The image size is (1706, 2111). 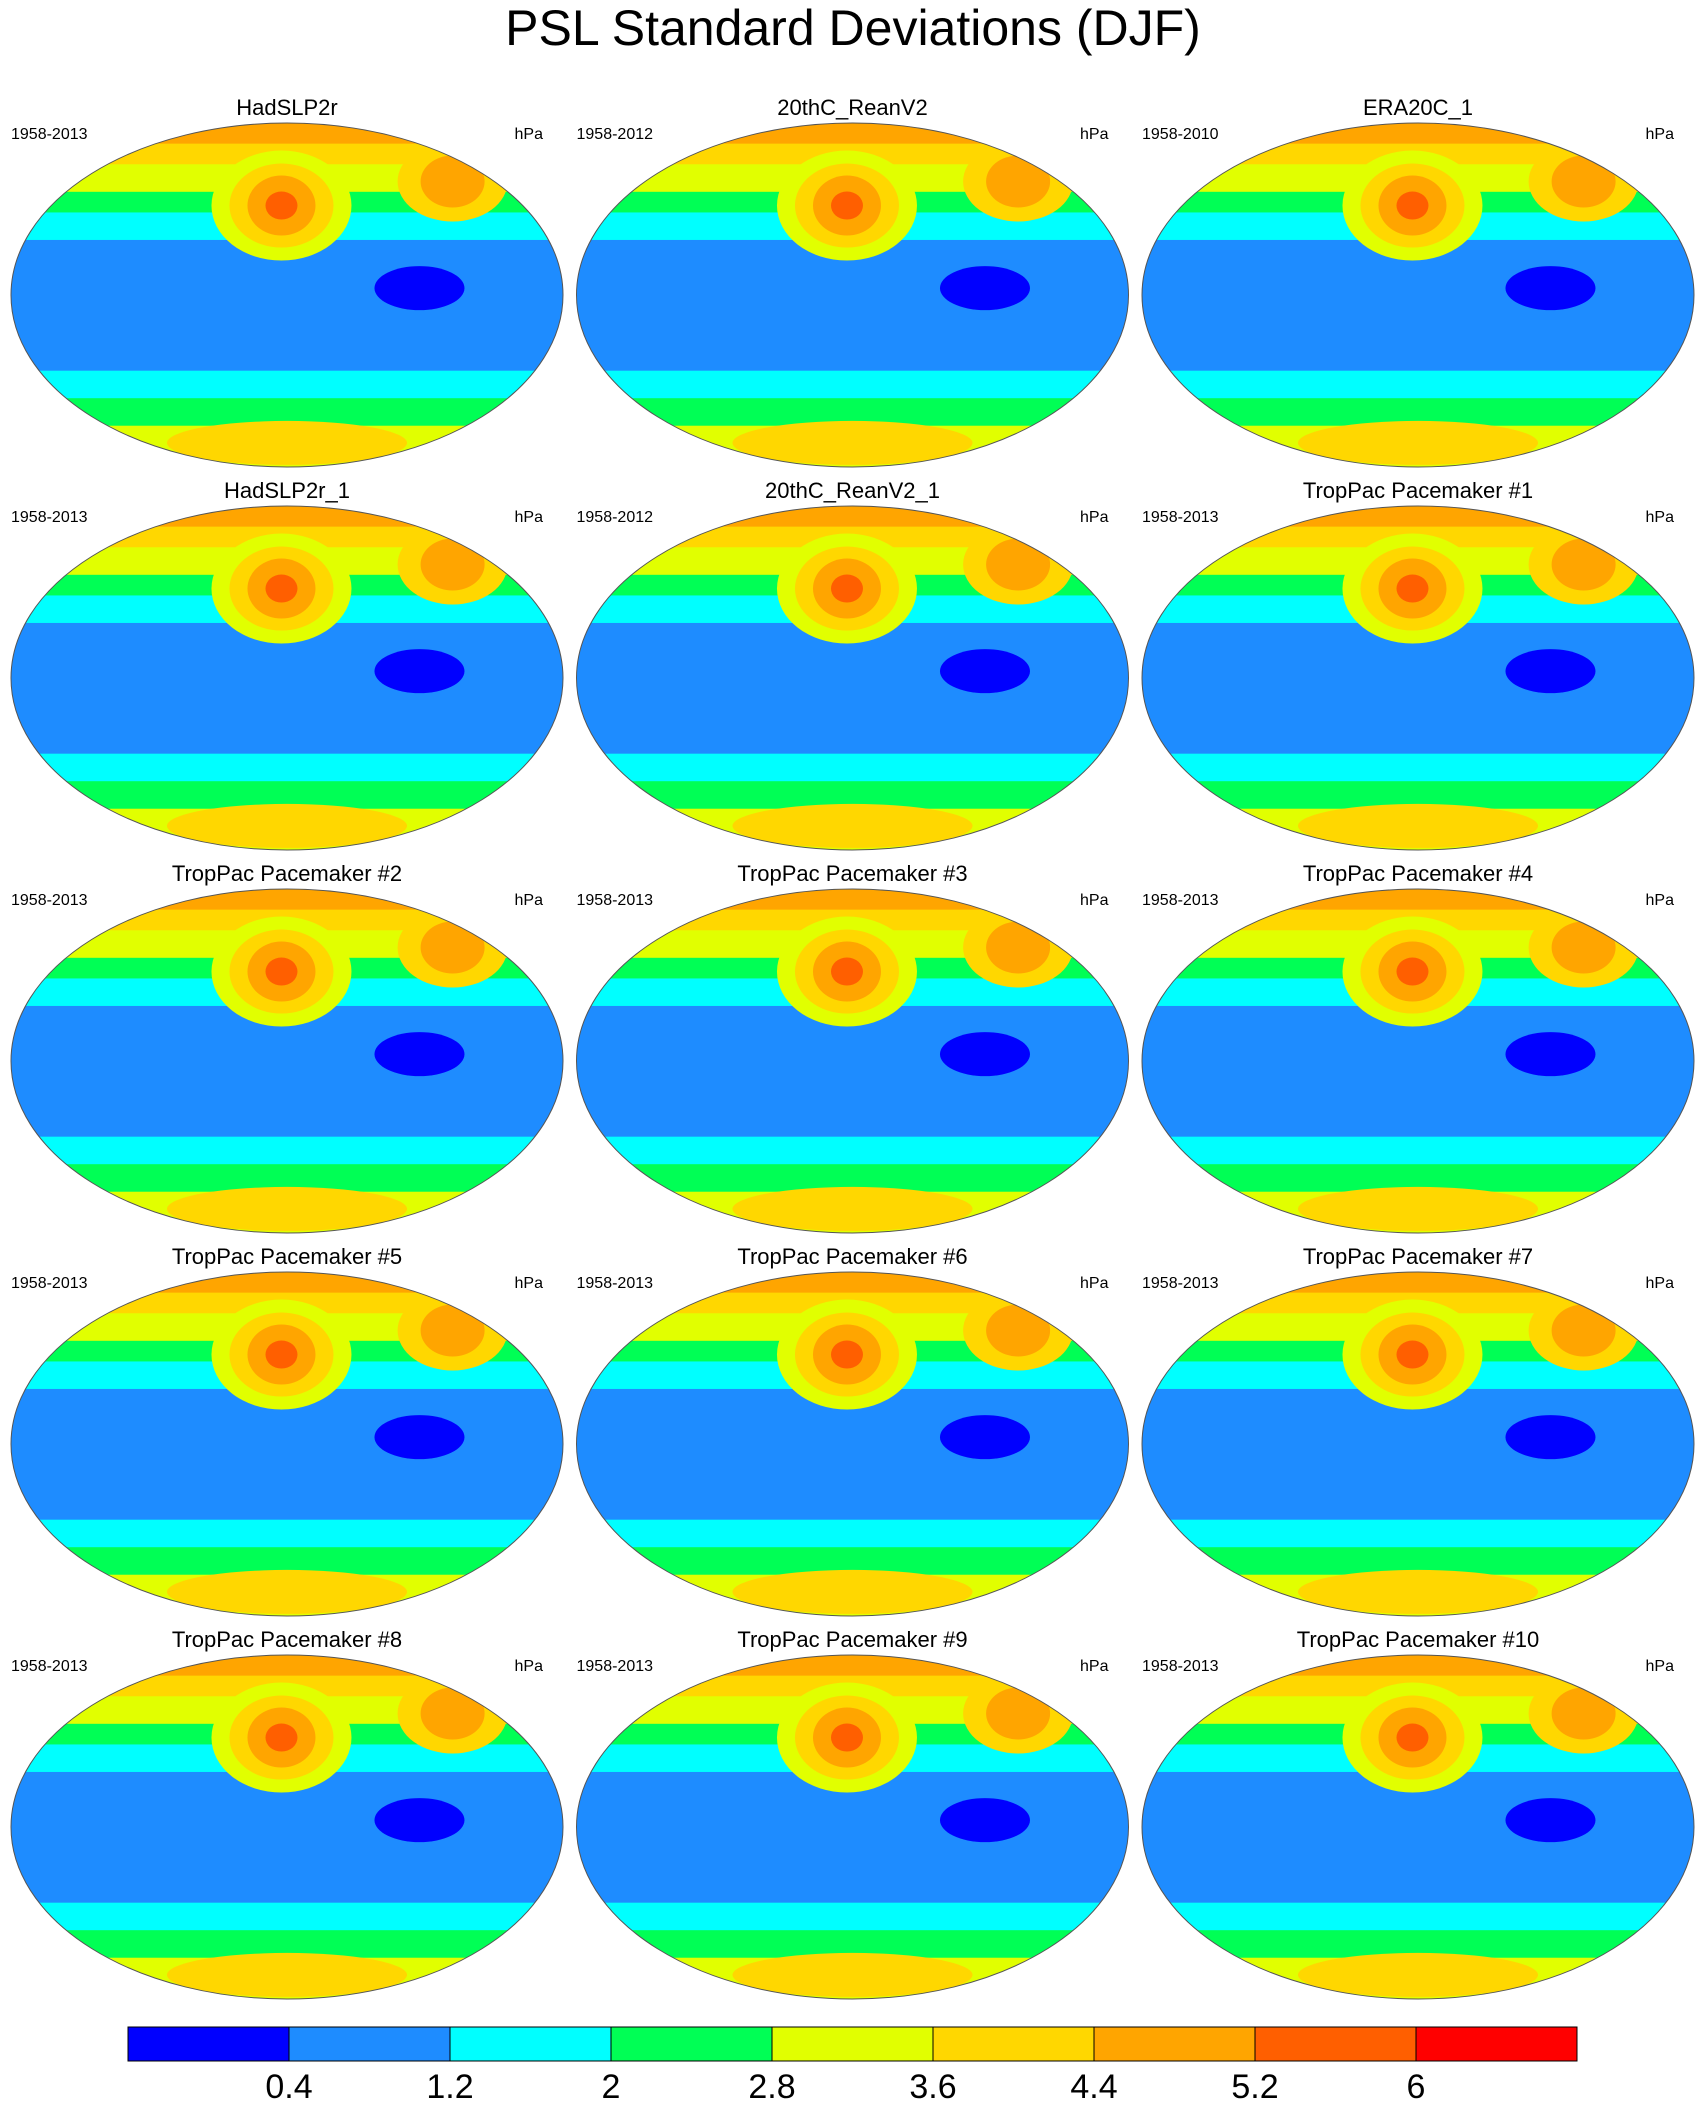 I want to click on colorbar-label: 0.4, so click(x=288, y=2087).